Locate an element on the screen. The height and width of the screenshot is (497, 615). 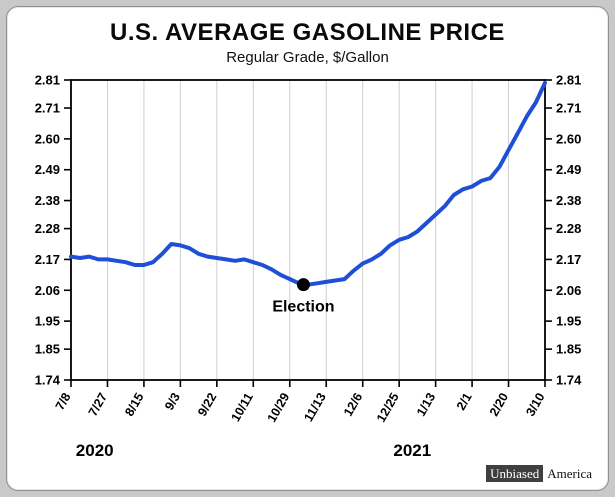
y-tick-label-left: 2.71 is located at coordinates (47, 108).